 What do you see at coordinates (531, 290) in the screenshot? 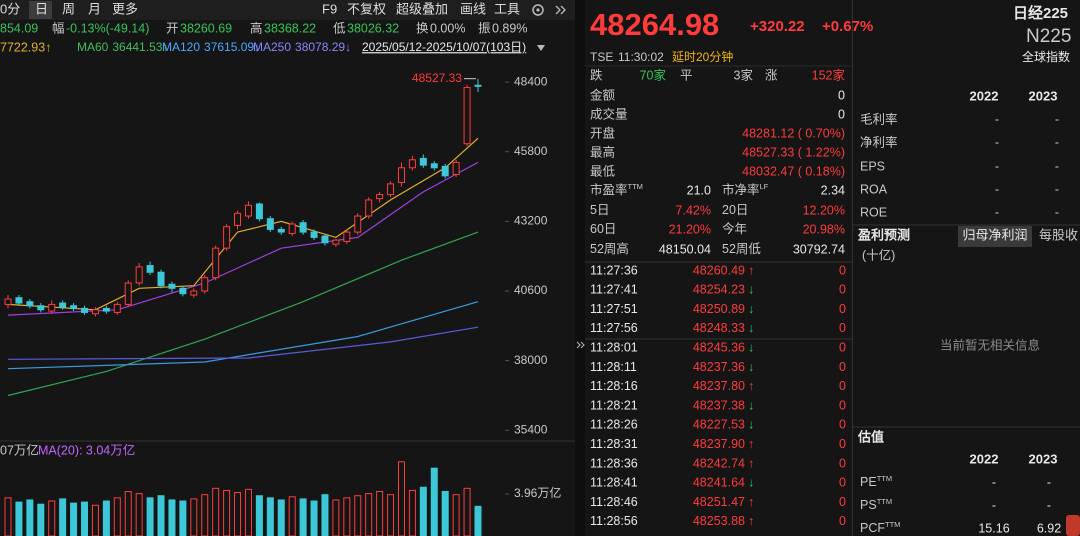
I see `y-tick-label: 40600` at bounding box center [531, 290].